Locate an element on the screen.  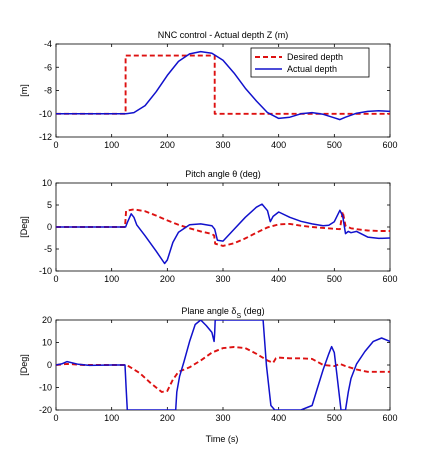
y-tick-label: 20 is located at coordinates (47, 320).